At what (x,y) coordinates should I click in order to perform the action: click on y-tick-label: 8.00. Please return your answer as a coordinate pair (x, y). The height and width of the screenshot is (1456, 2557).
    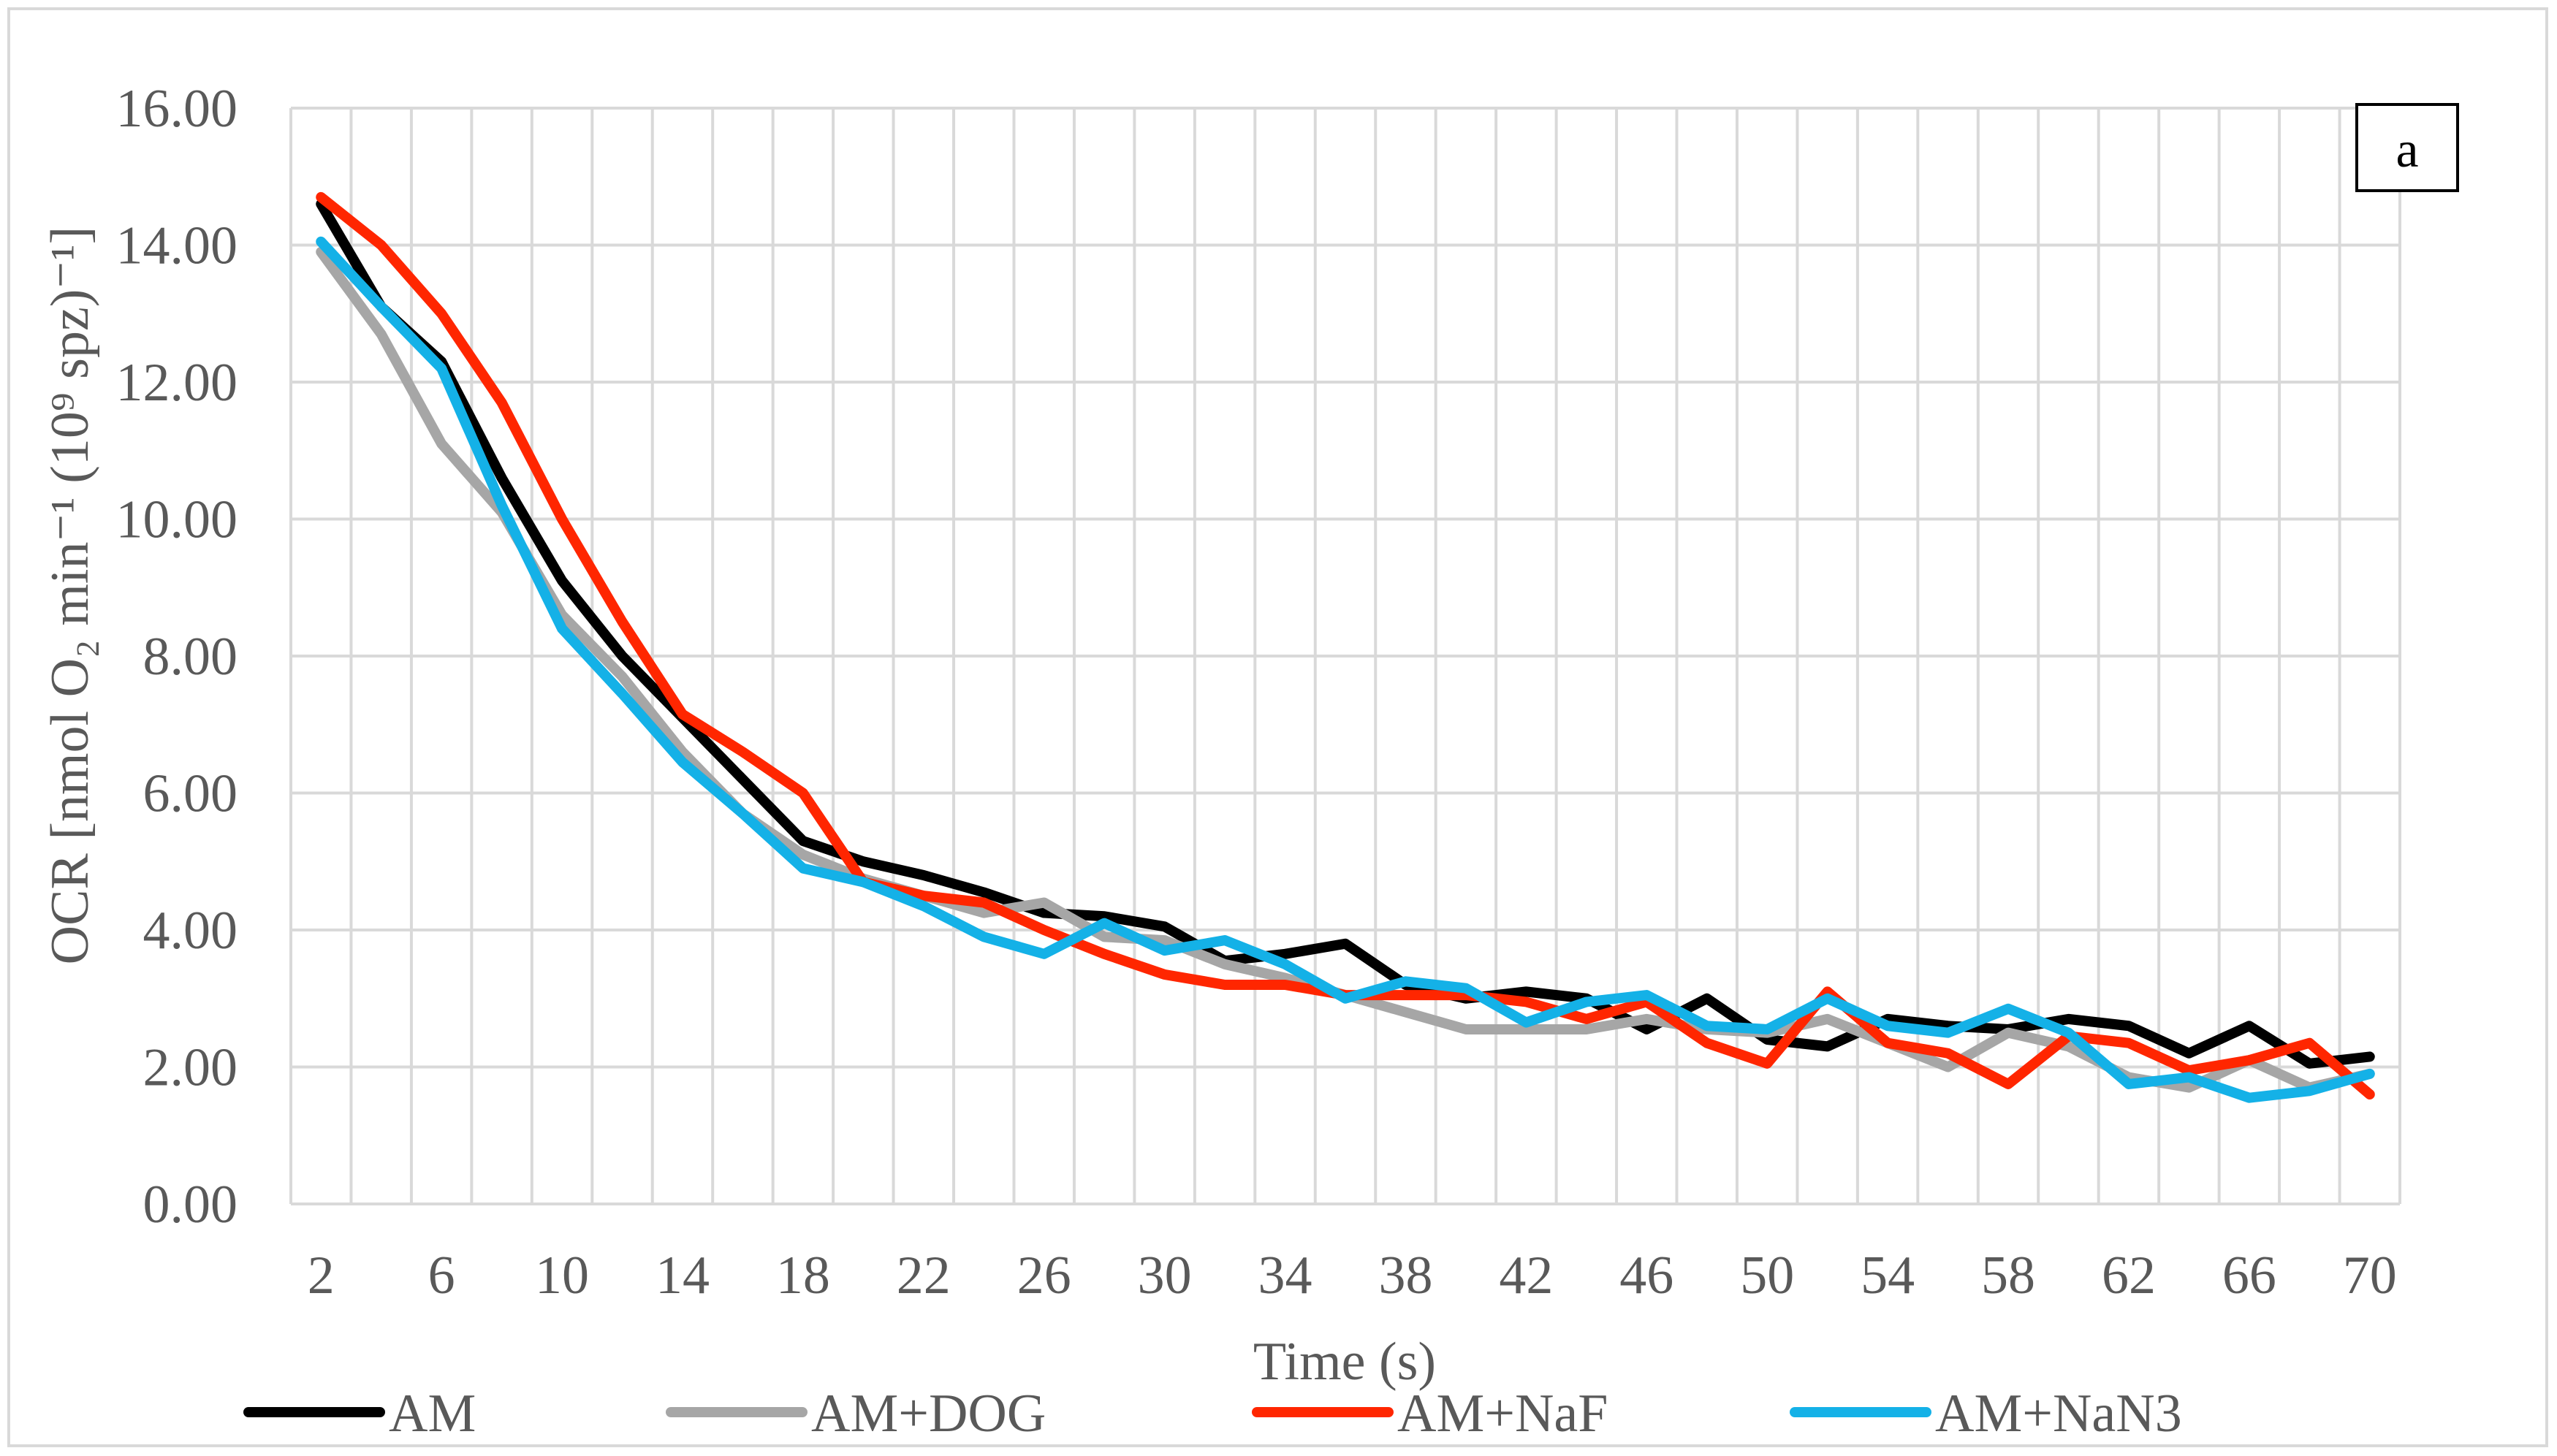
    Looking at the image, I should click on (190, 657).